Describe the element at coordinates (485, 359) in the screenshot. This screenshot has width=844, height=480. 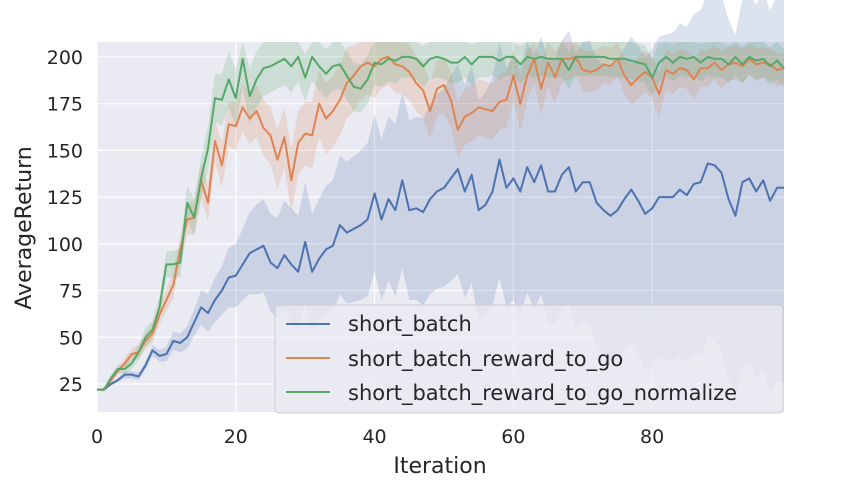
I see `legend-label-reward-to-go: short_batch_reward_to_go` at that location.